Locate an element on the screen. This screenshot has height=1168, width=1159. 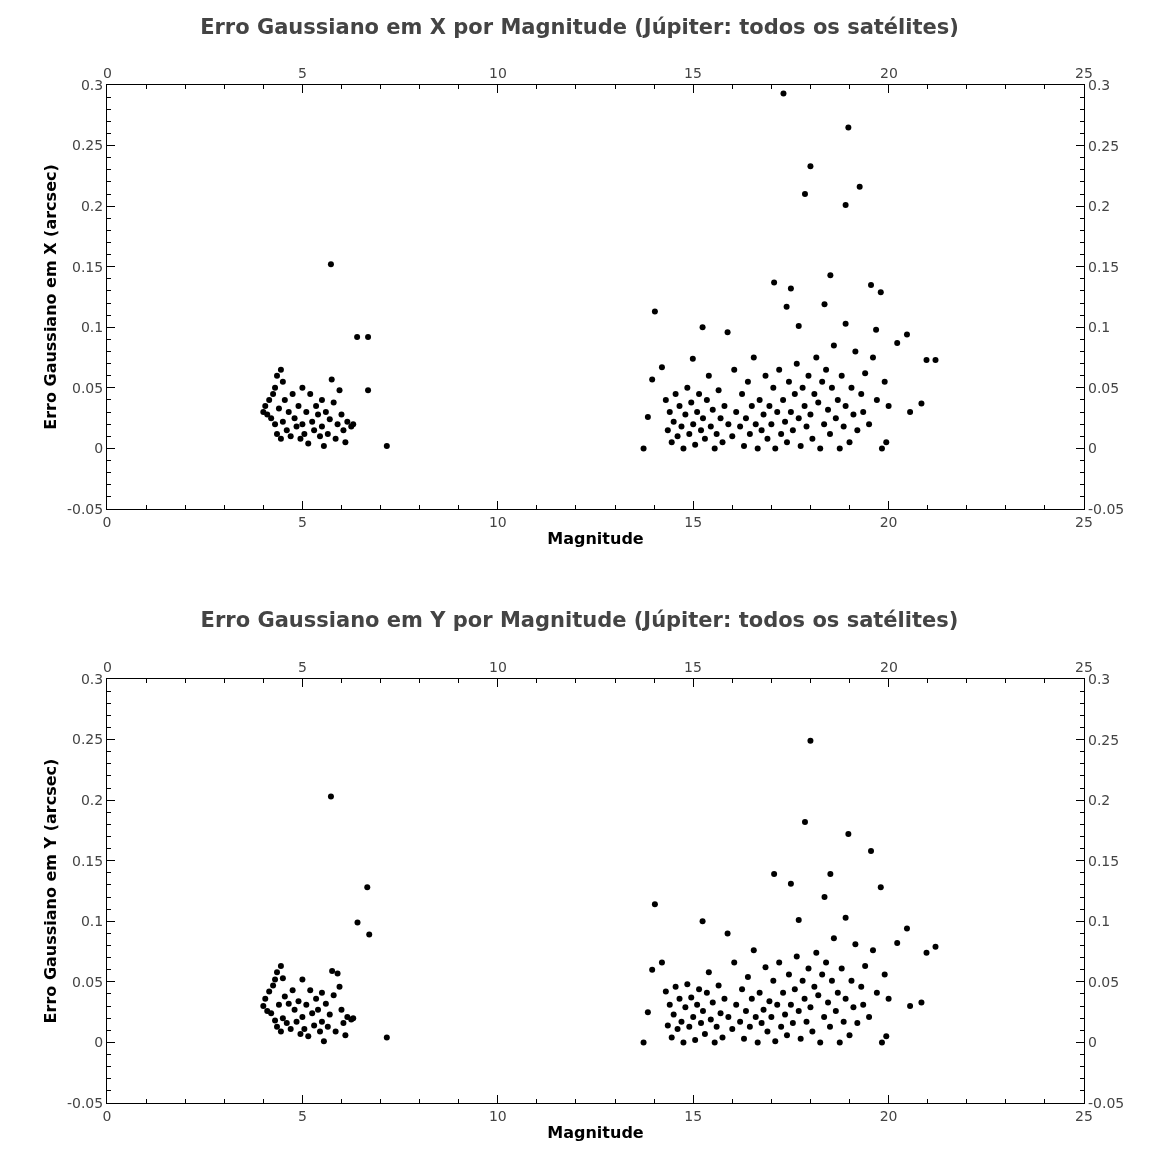
y-axis-title: Erro Gaussiano em Y (arcsec) is located at coordinates (50, 891).